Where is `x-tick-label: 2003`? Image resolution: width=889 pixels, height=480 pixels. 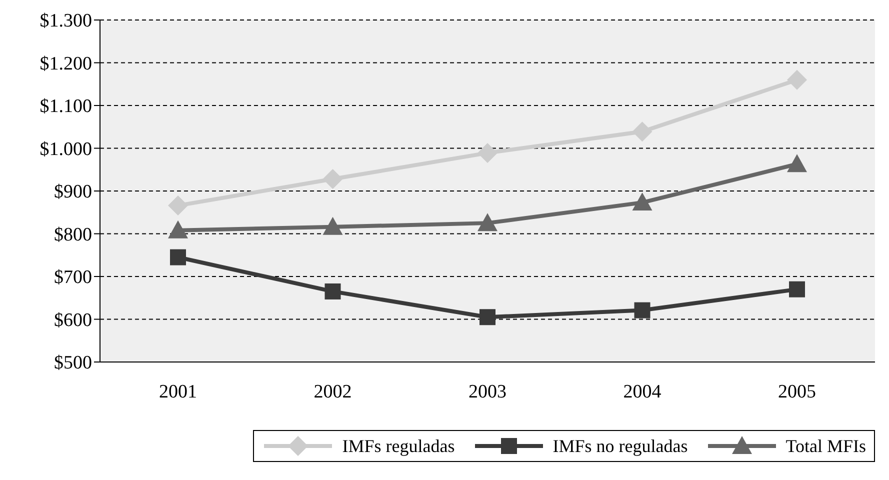
x-tick-label: 2003 is located at coordinates (487, 391).